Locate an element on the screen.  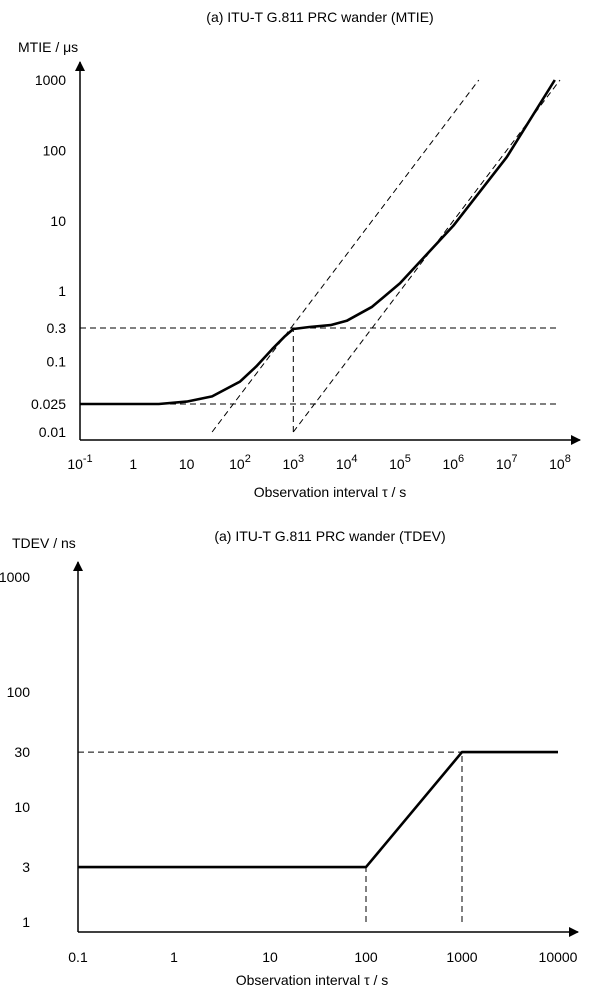
y-tick-label: 0.01 is located at coordinates (52, 432).